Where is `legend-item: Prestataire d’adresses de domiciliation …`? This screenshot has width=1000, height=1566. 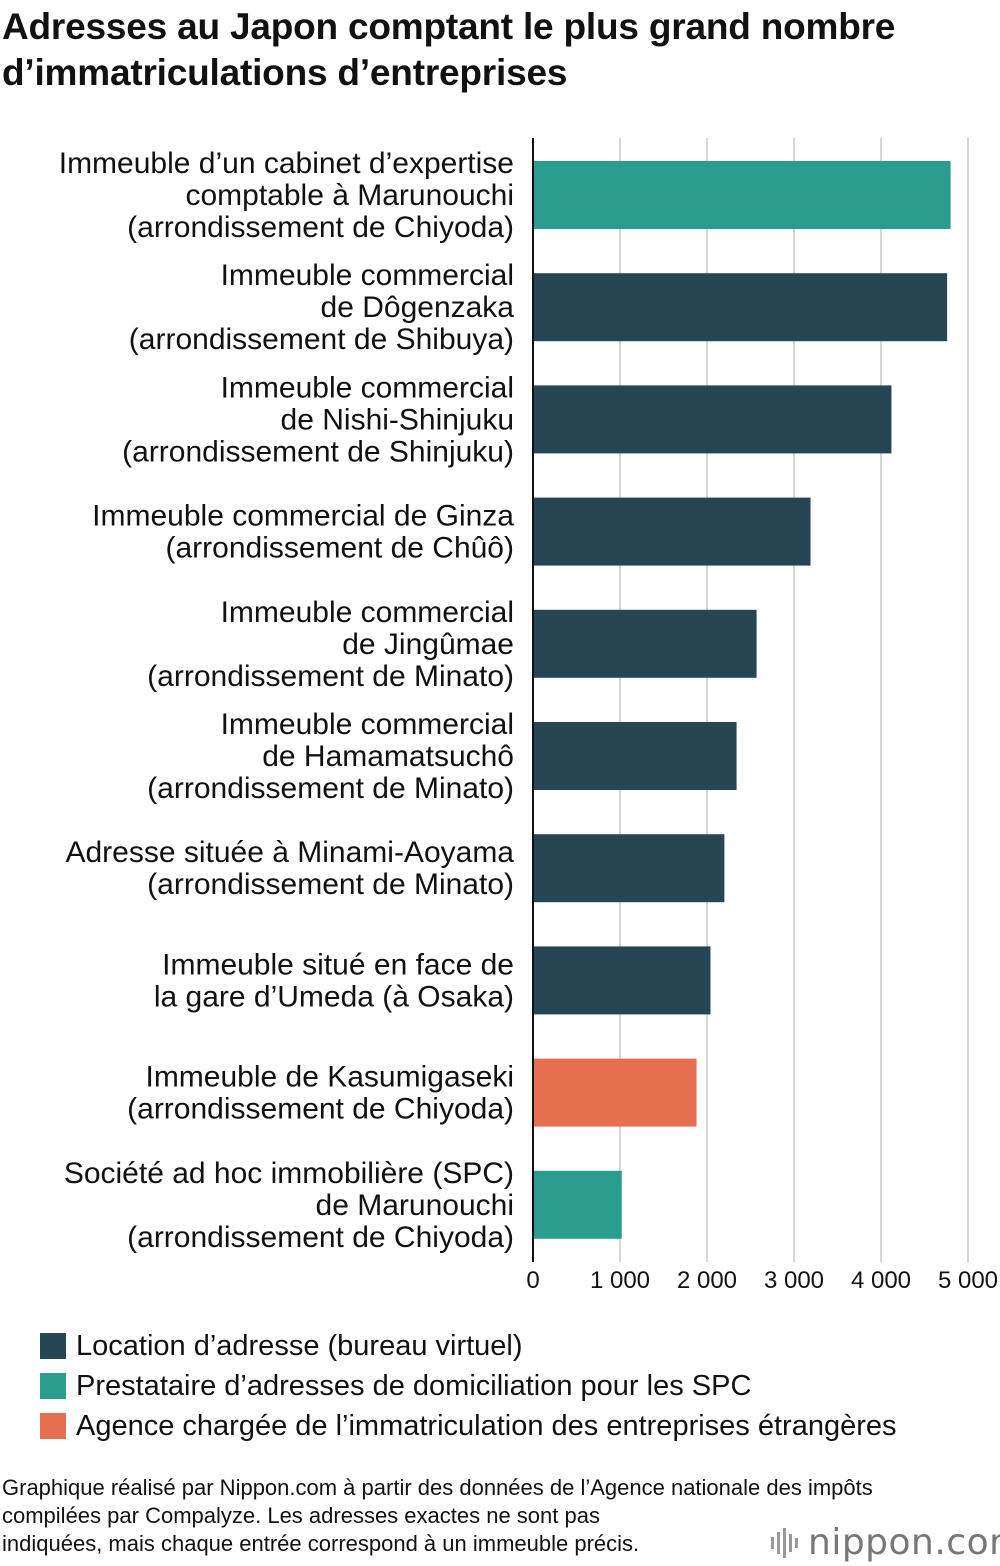 legend-item: Prestataire d’adresses de domiciliation … is located at coordinates (468, 1386).